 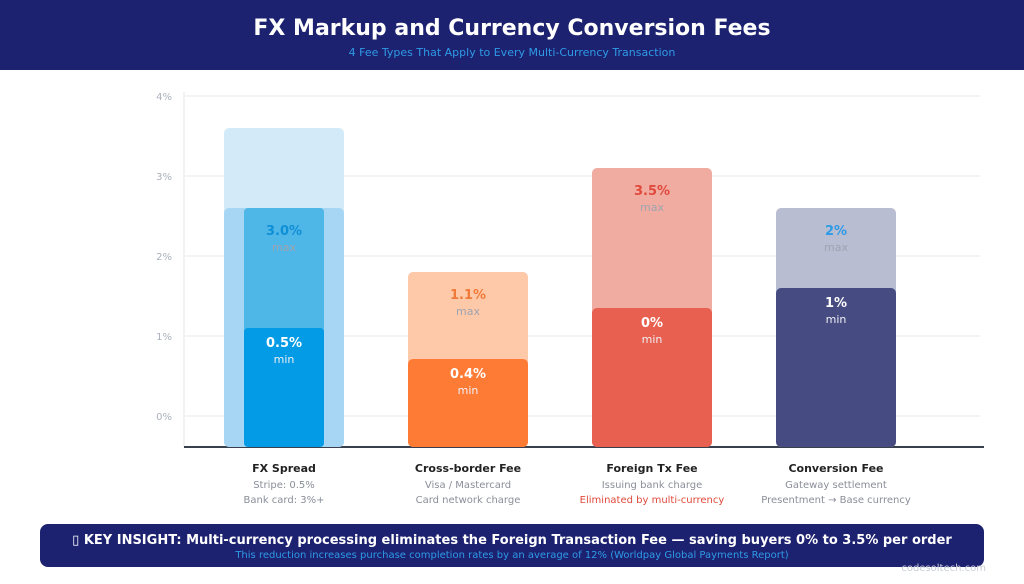 I want to click on category-note: Eliminated by multi-currency, so click(x=652, y=500).